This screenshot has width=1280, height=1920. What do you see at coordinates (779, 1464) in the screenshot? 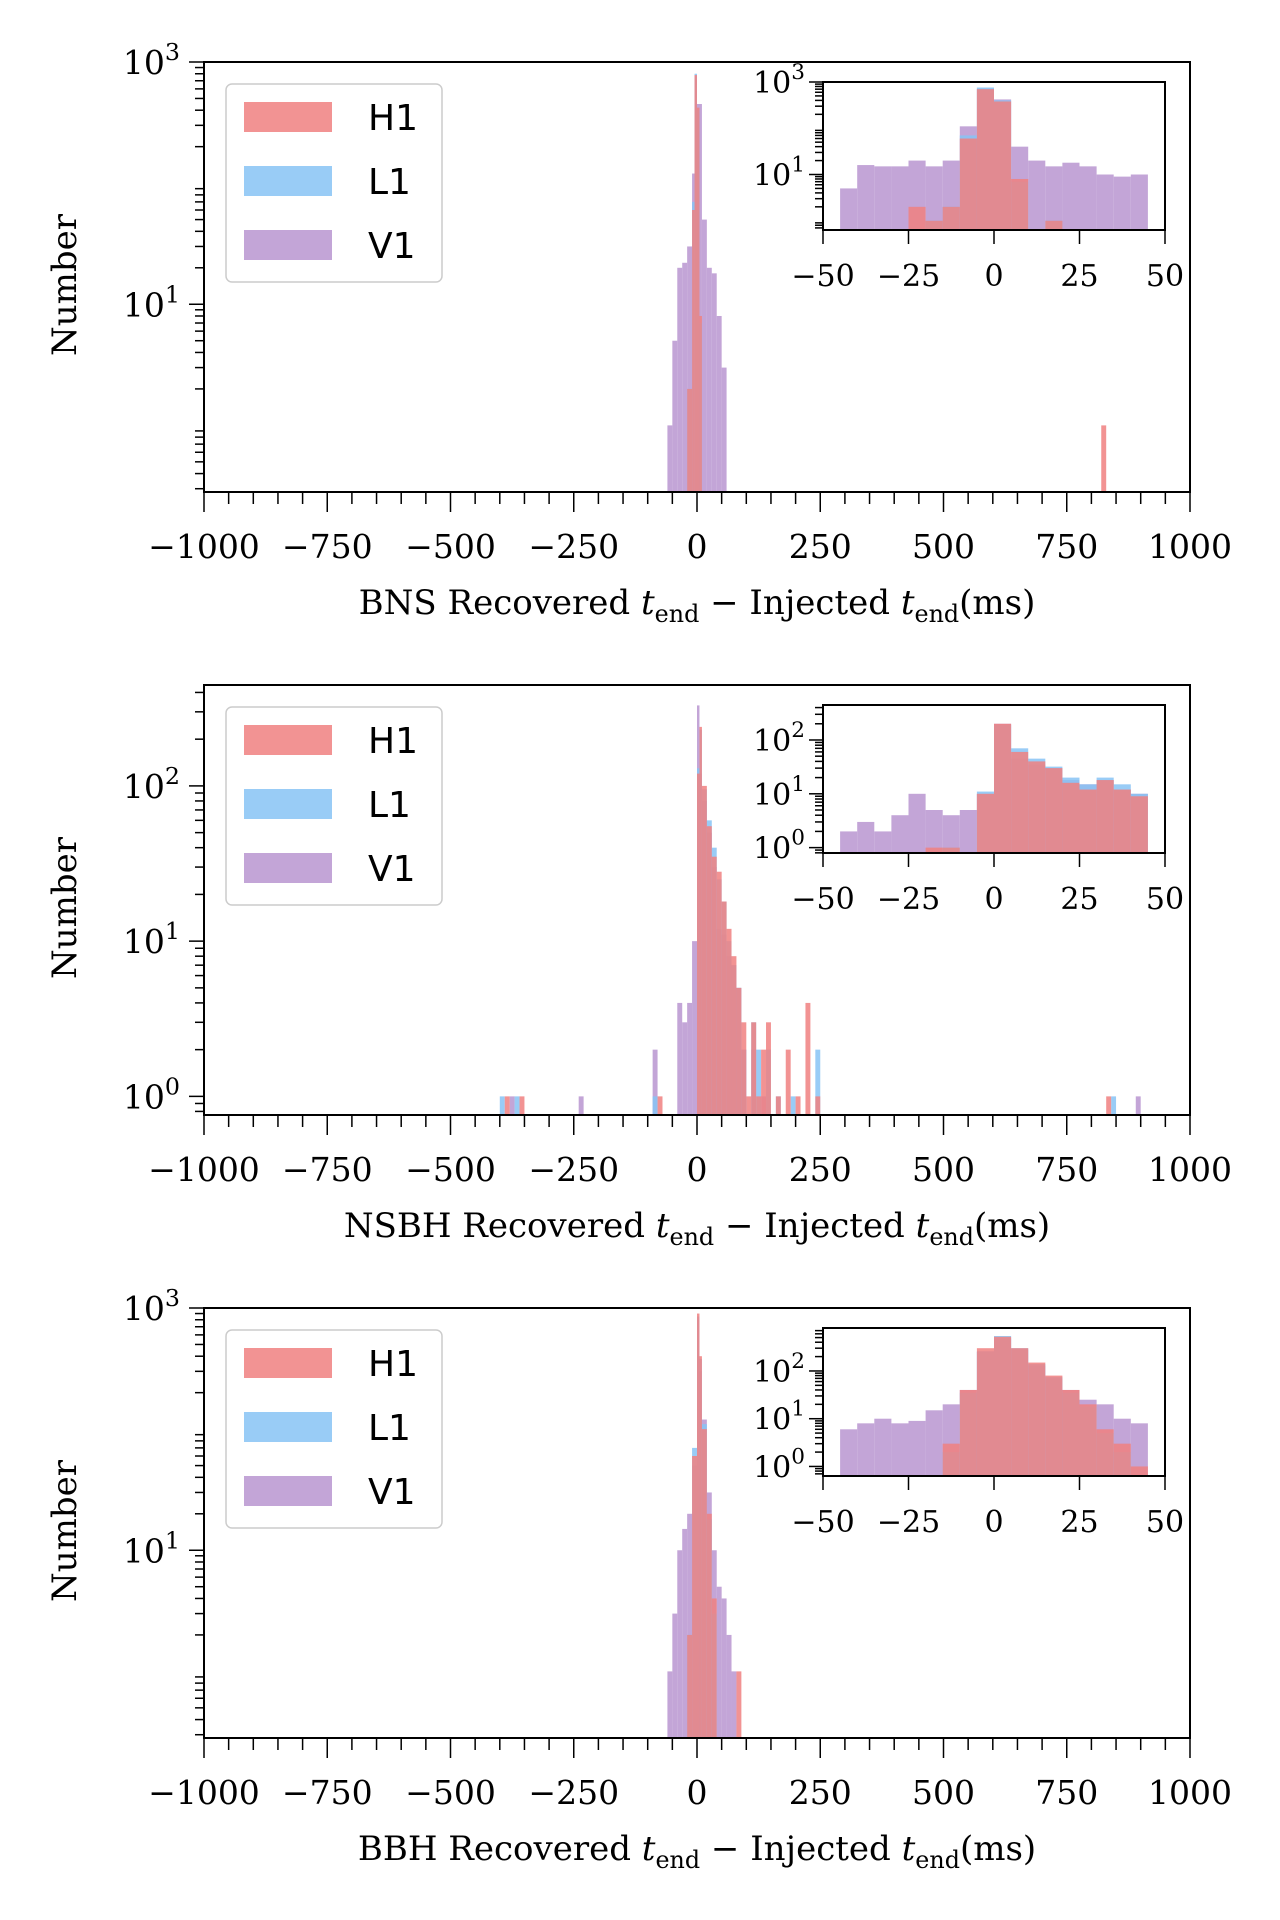
I see `bbh-inset-y-tick-label: 10⁰` at bounding box center [779, 1464].